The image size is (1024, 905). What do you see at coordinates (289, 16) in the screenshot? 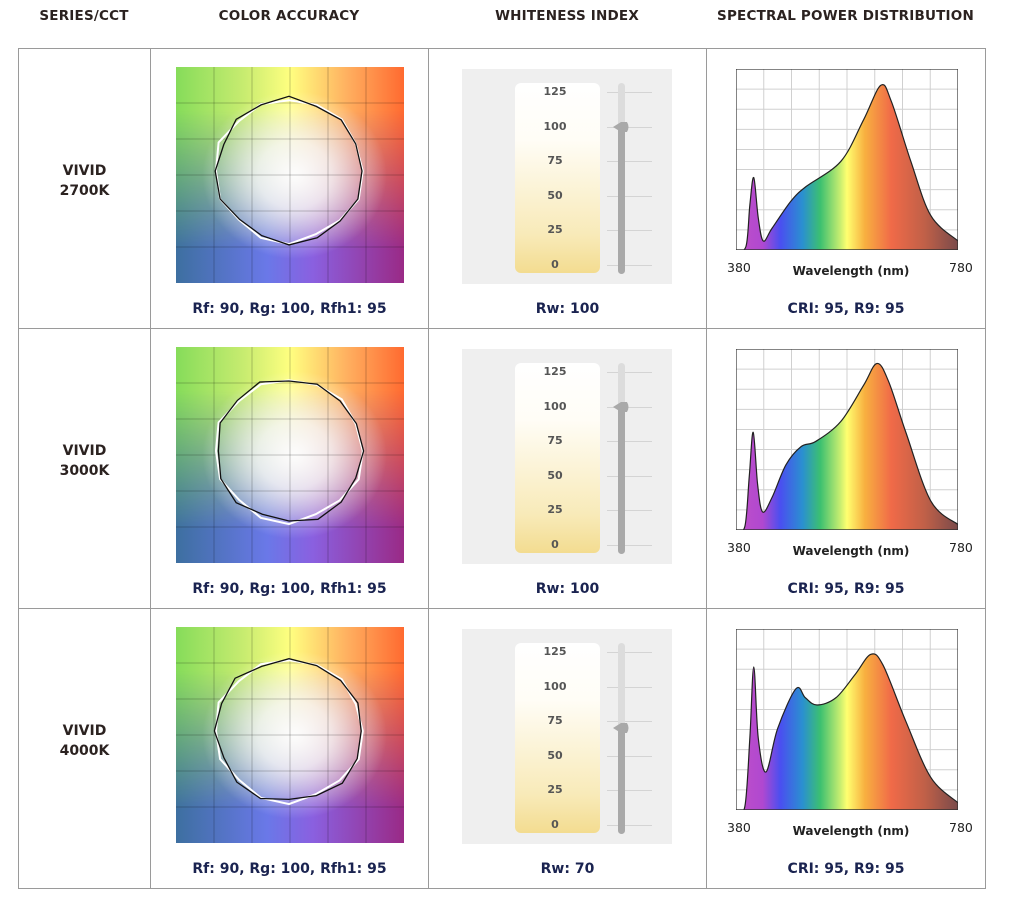
I see `header-color-accuracy: COLOR ACCURACY` at bounding box center [289, 16].